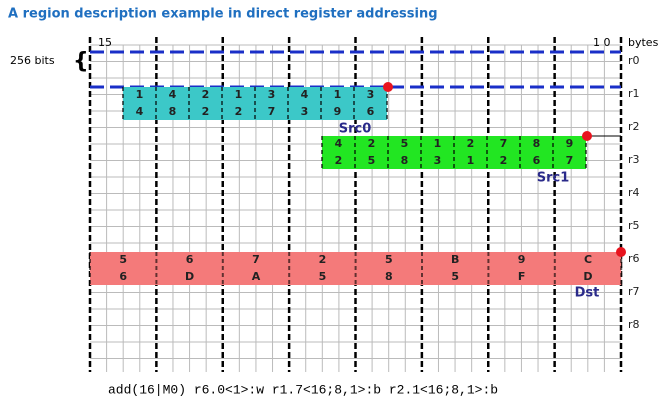 The height and width of the screenshot is (408, 671). Describe the element at coordinates (588, 259) in the screenshot. I see `byte-value: C` at that location.